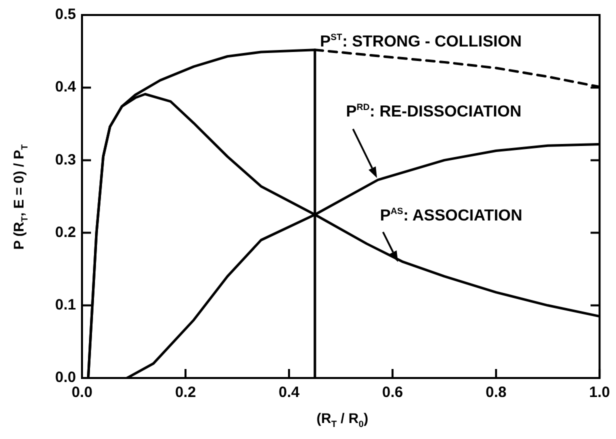 The height and width of the screenshot is (439, 616). What do you see at coordinates (451, 216) in the screenshot?
I see `series-label: P$^{AS}$: ASSOCIATION` at bounding box center [451, 216].